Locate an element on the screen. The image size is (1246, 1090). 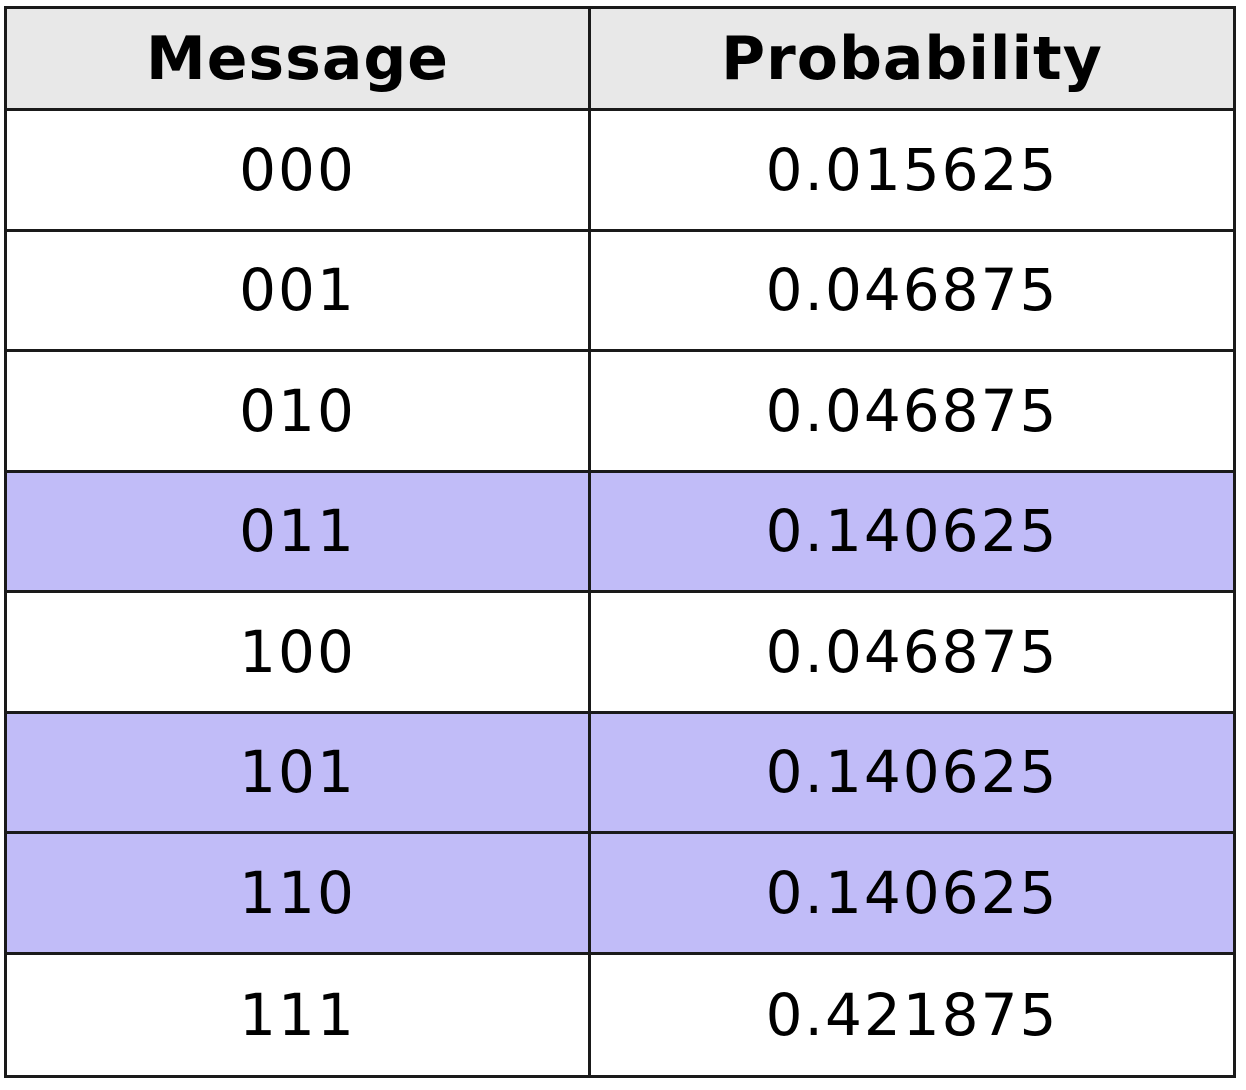
cell-message: 000 is located at coordinates (299, 171).